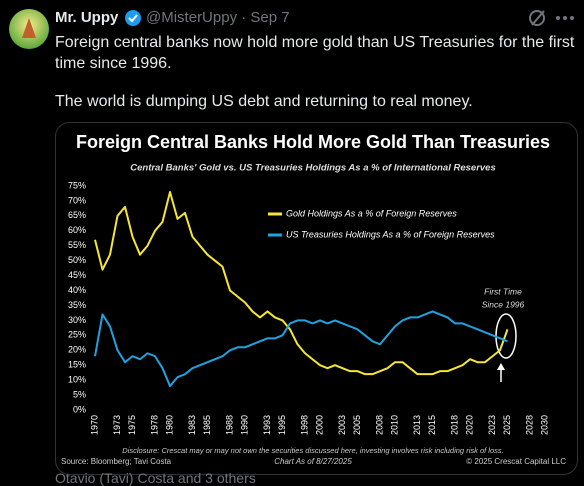 The image size is (584, 486). What do you see at coordinates (192, 425) in the screenshot?
I see `x-tick-label: 1983` at bounding box center [192, 425].